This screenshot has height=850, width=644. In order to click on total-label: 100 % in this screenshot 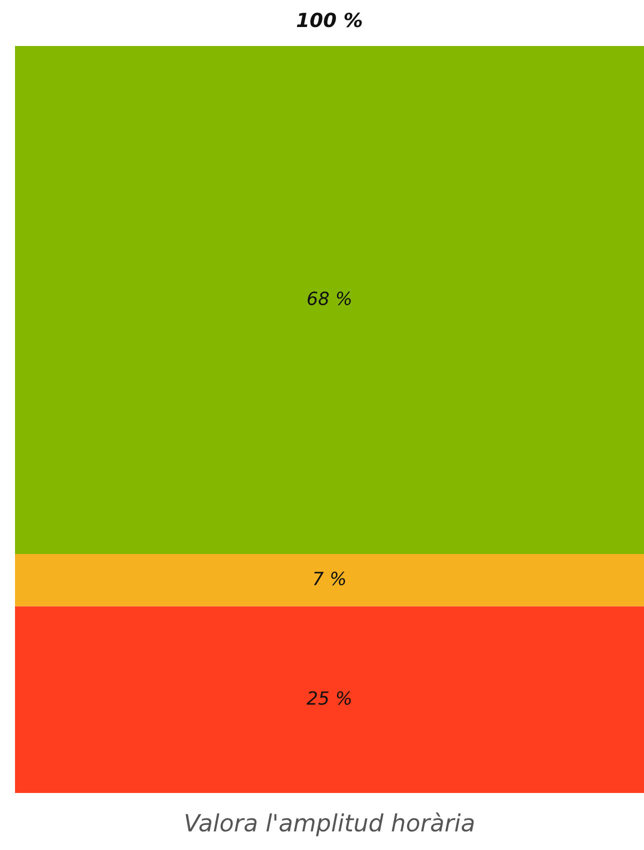, I will do `click(329, 20)`.